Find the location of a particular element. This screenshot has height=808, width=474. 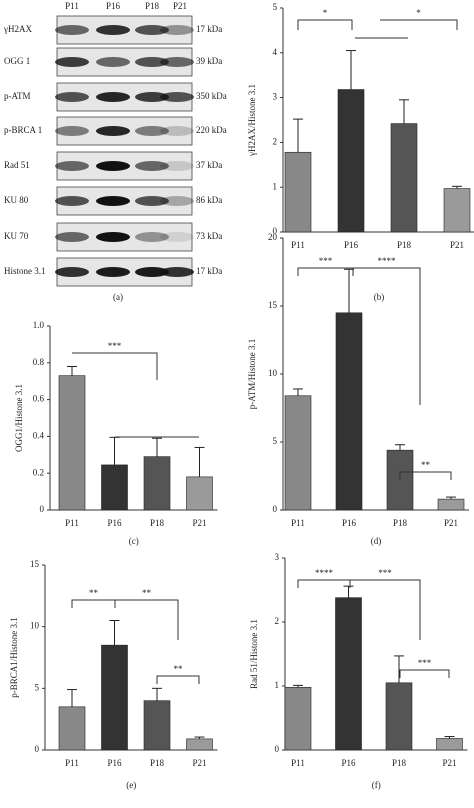

y-tick-label: 0.6 is located at coordinates (39, 399).